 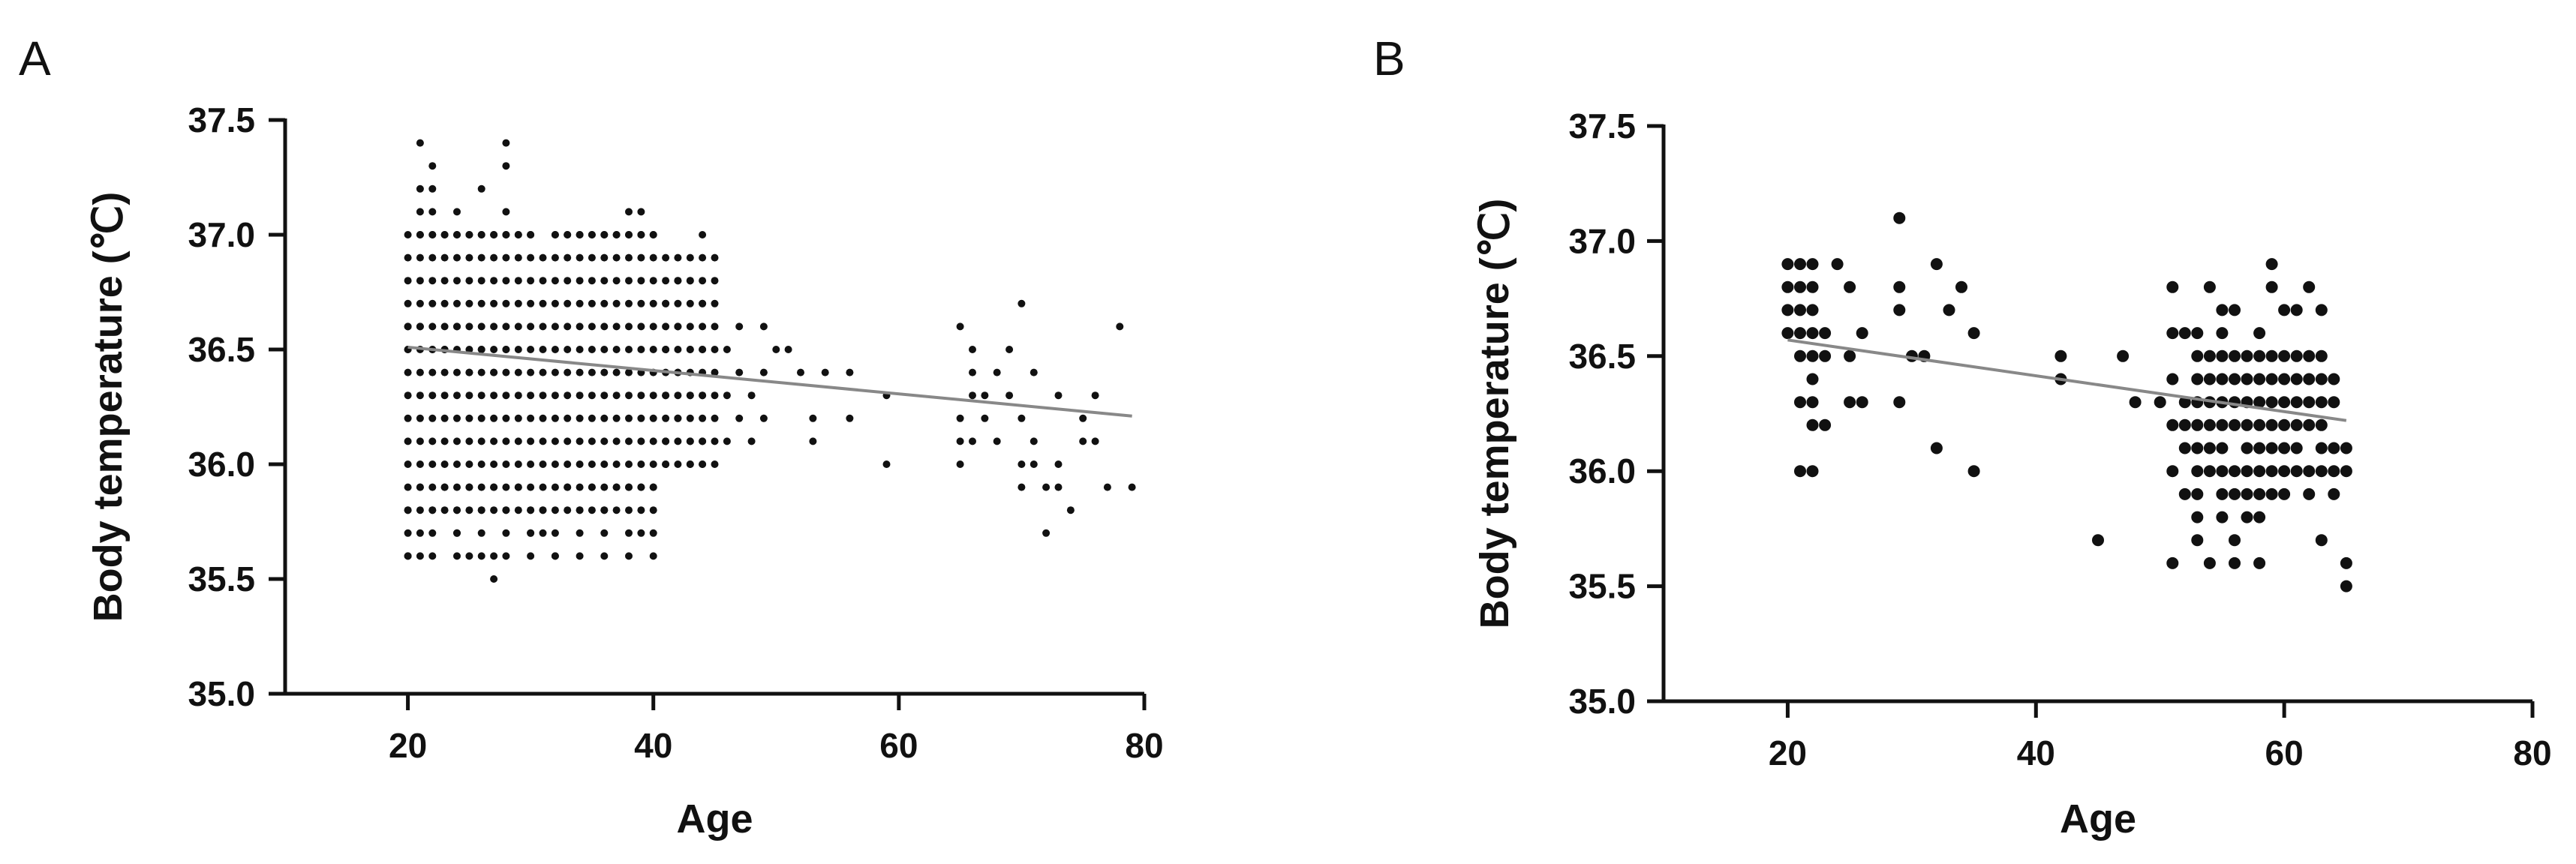 What do you see at coordinates (408, 745) in the screenshot?
I see `x-tick-label: 20` at bounding box center [408, 745].